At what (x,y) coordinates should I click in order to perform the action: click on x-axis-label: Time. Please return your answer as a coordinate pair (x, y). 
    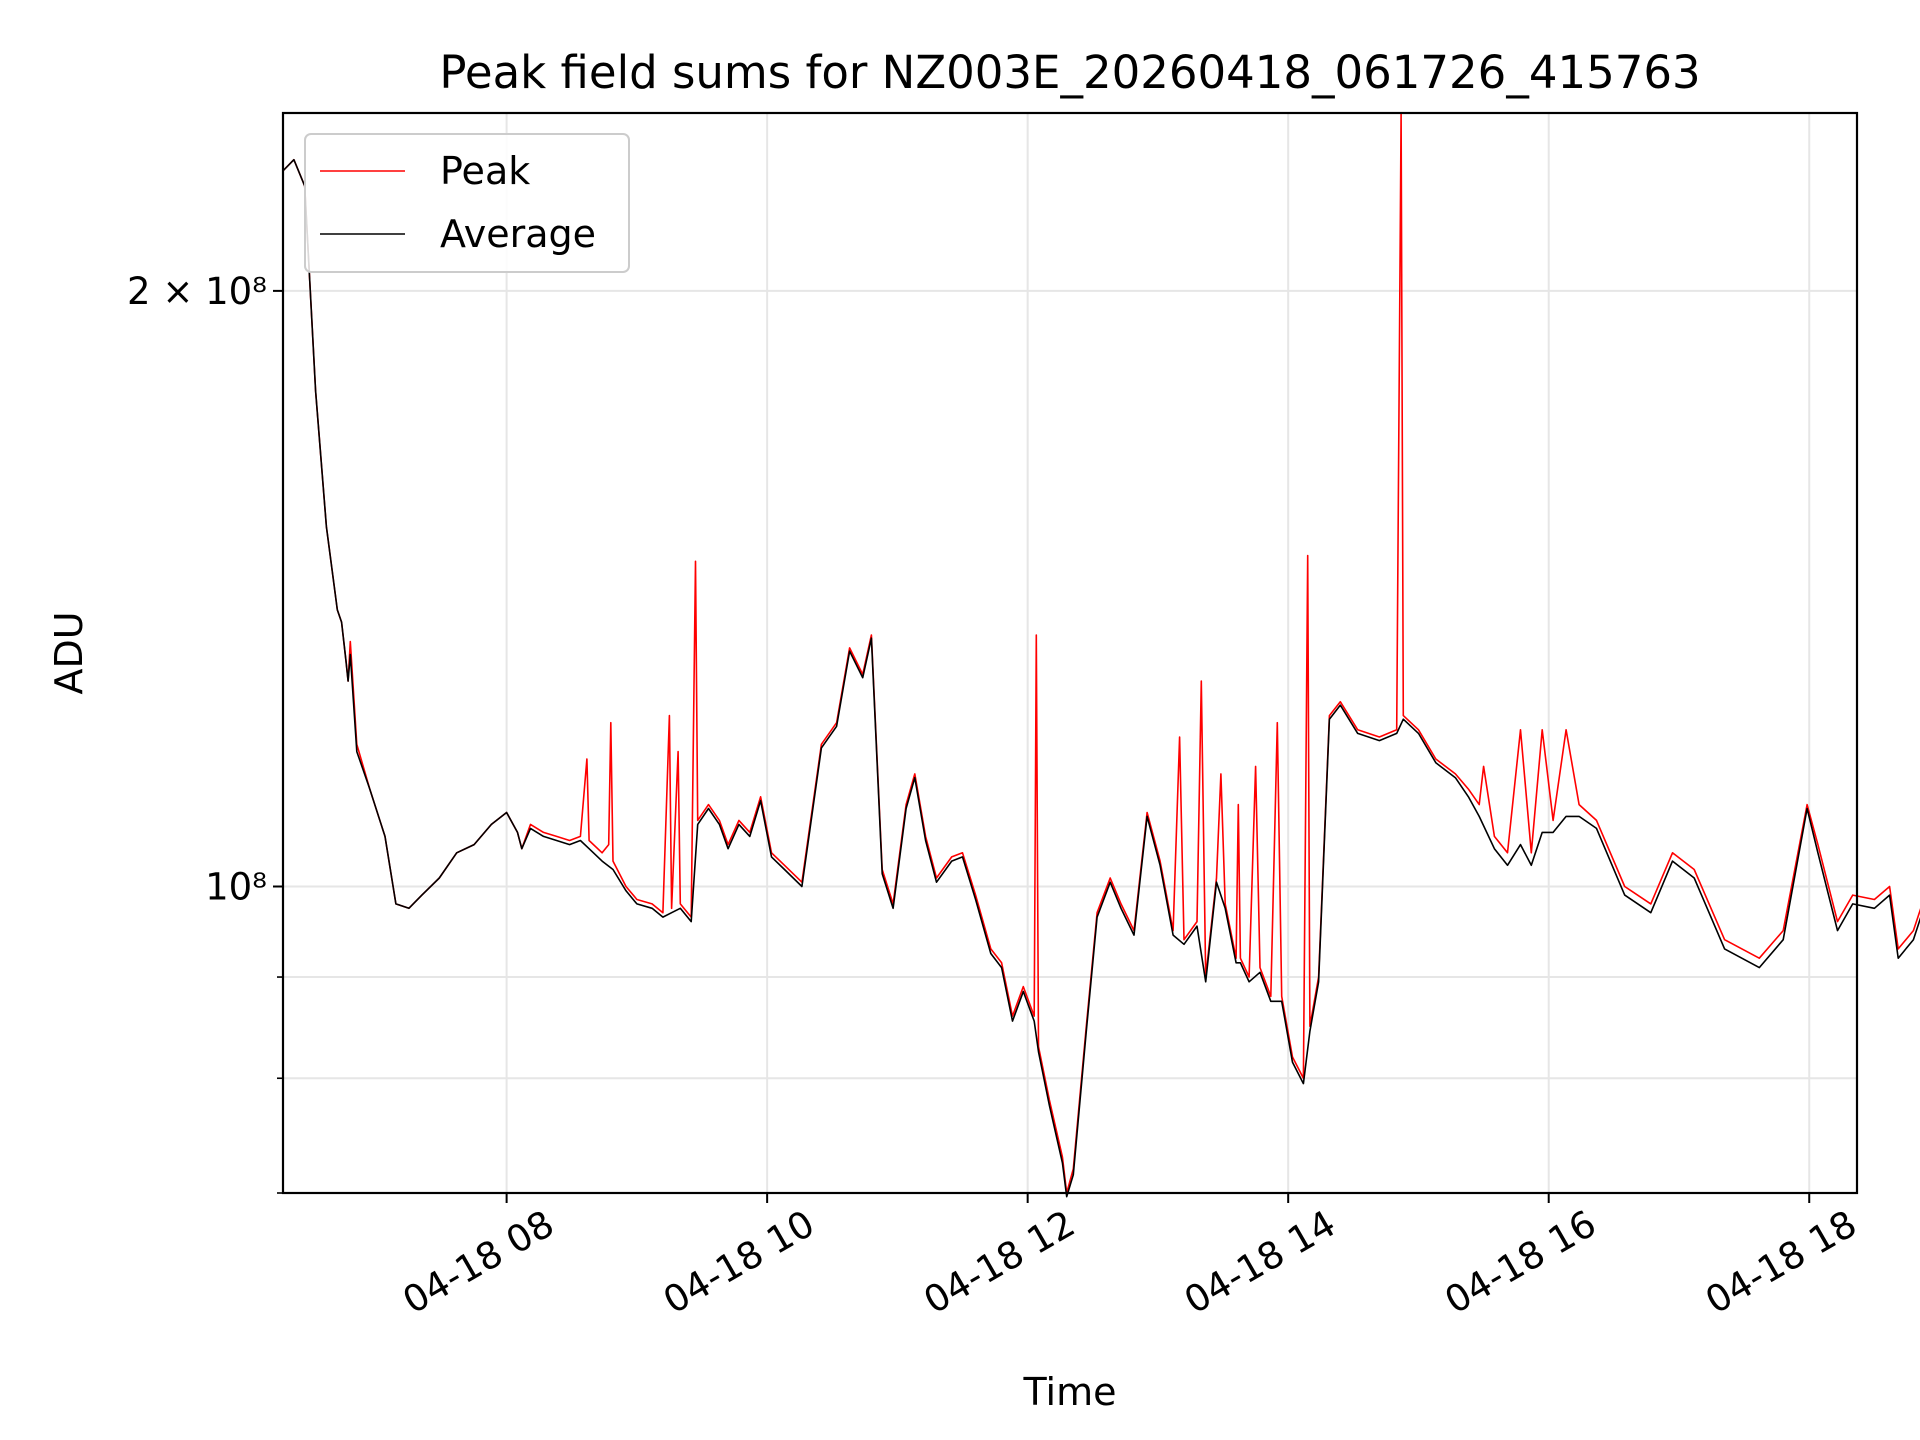
    Looking at the image, I should click on (1070, 1392).